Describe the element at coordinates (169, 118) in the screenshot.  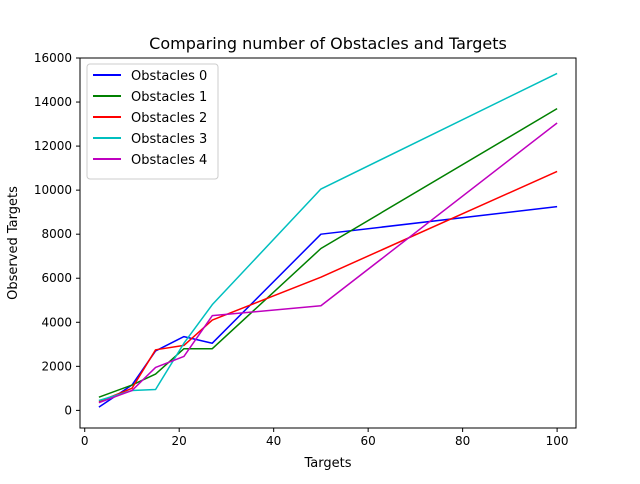
I see `legend-label-obstacles-2: Obstacles 2` at that location.